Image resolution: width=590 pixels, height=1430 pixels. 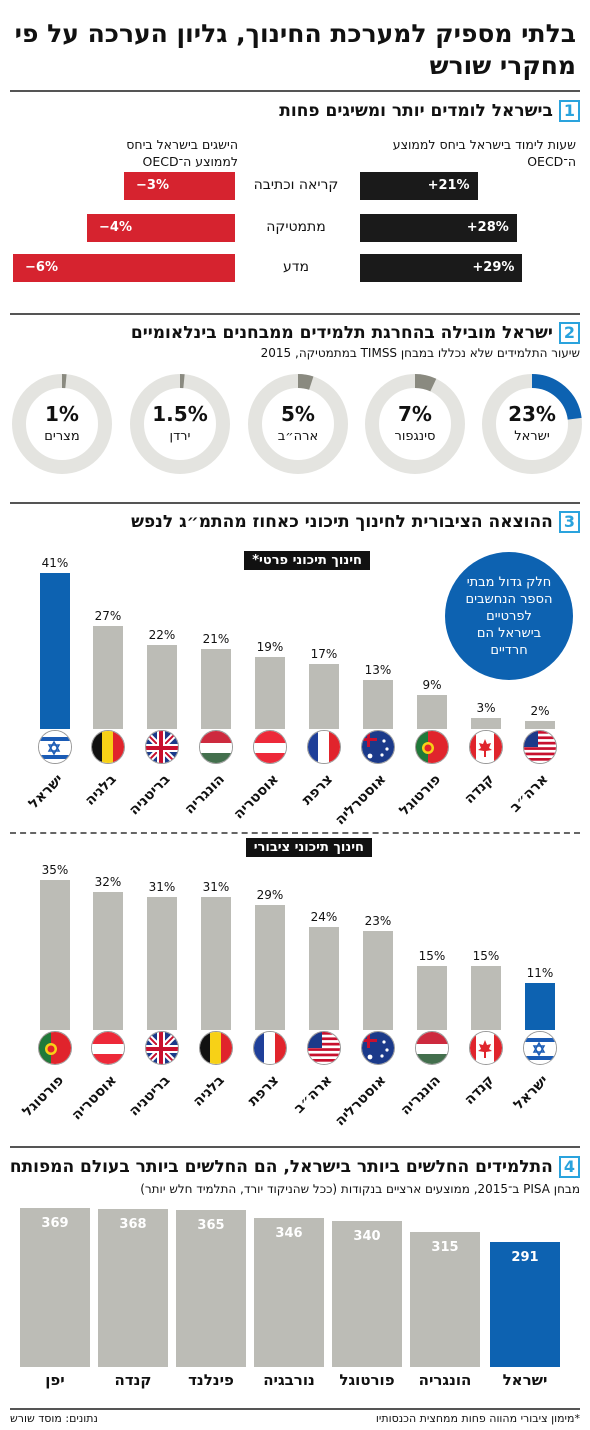 I want to click on section-4-number: 4, so click(x=569, y=1167).